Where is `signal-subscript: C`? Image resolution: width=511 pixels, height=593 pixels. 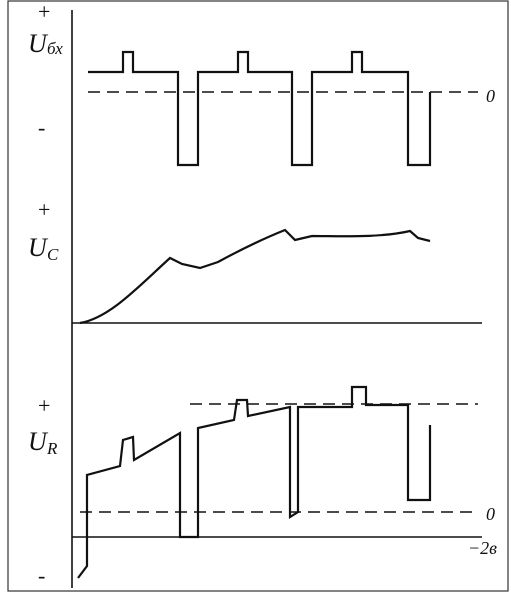
signal-subscript: C is located at coordinates (53, 254).